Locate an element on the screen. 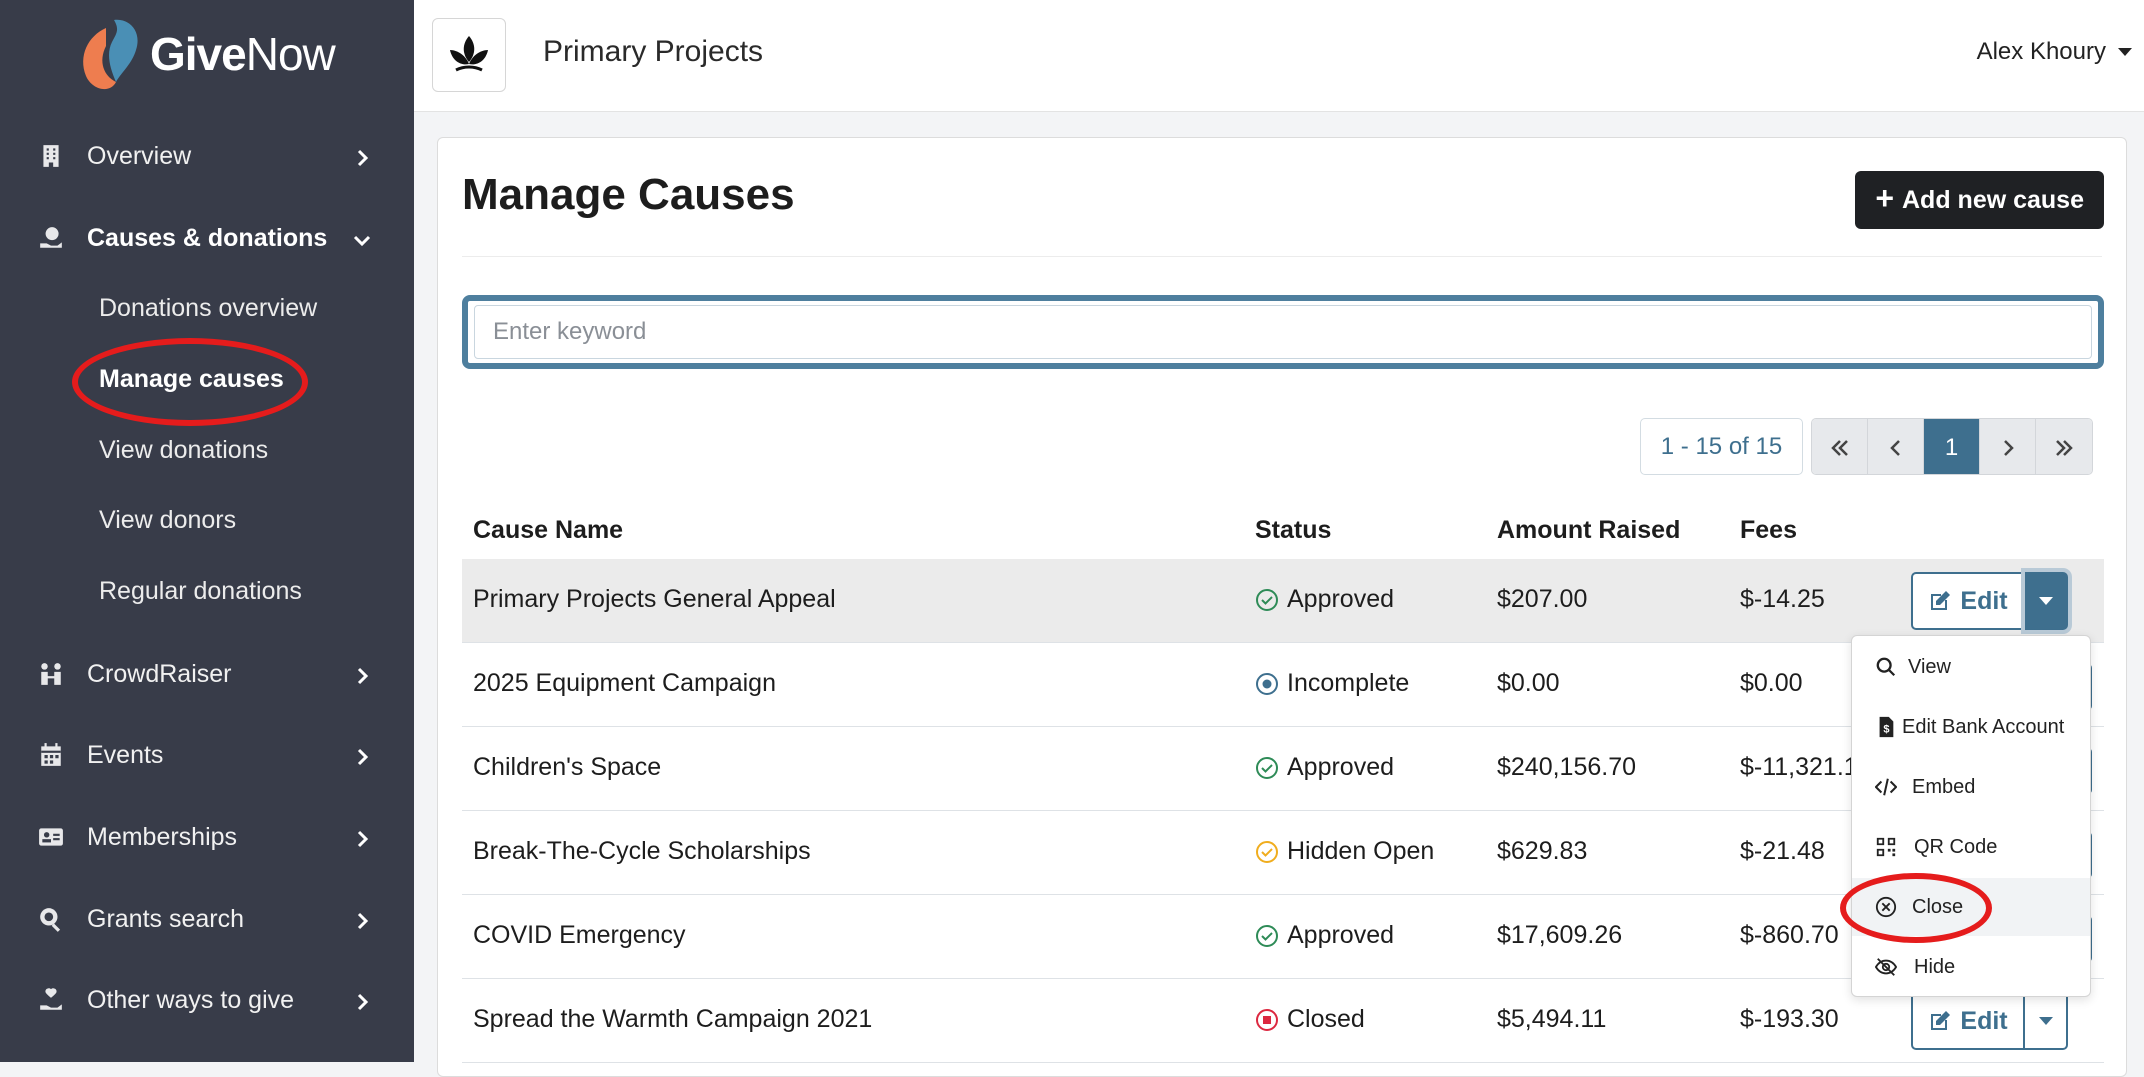  sidebar-item-label: Grants search is located at coordinates (166, 918).